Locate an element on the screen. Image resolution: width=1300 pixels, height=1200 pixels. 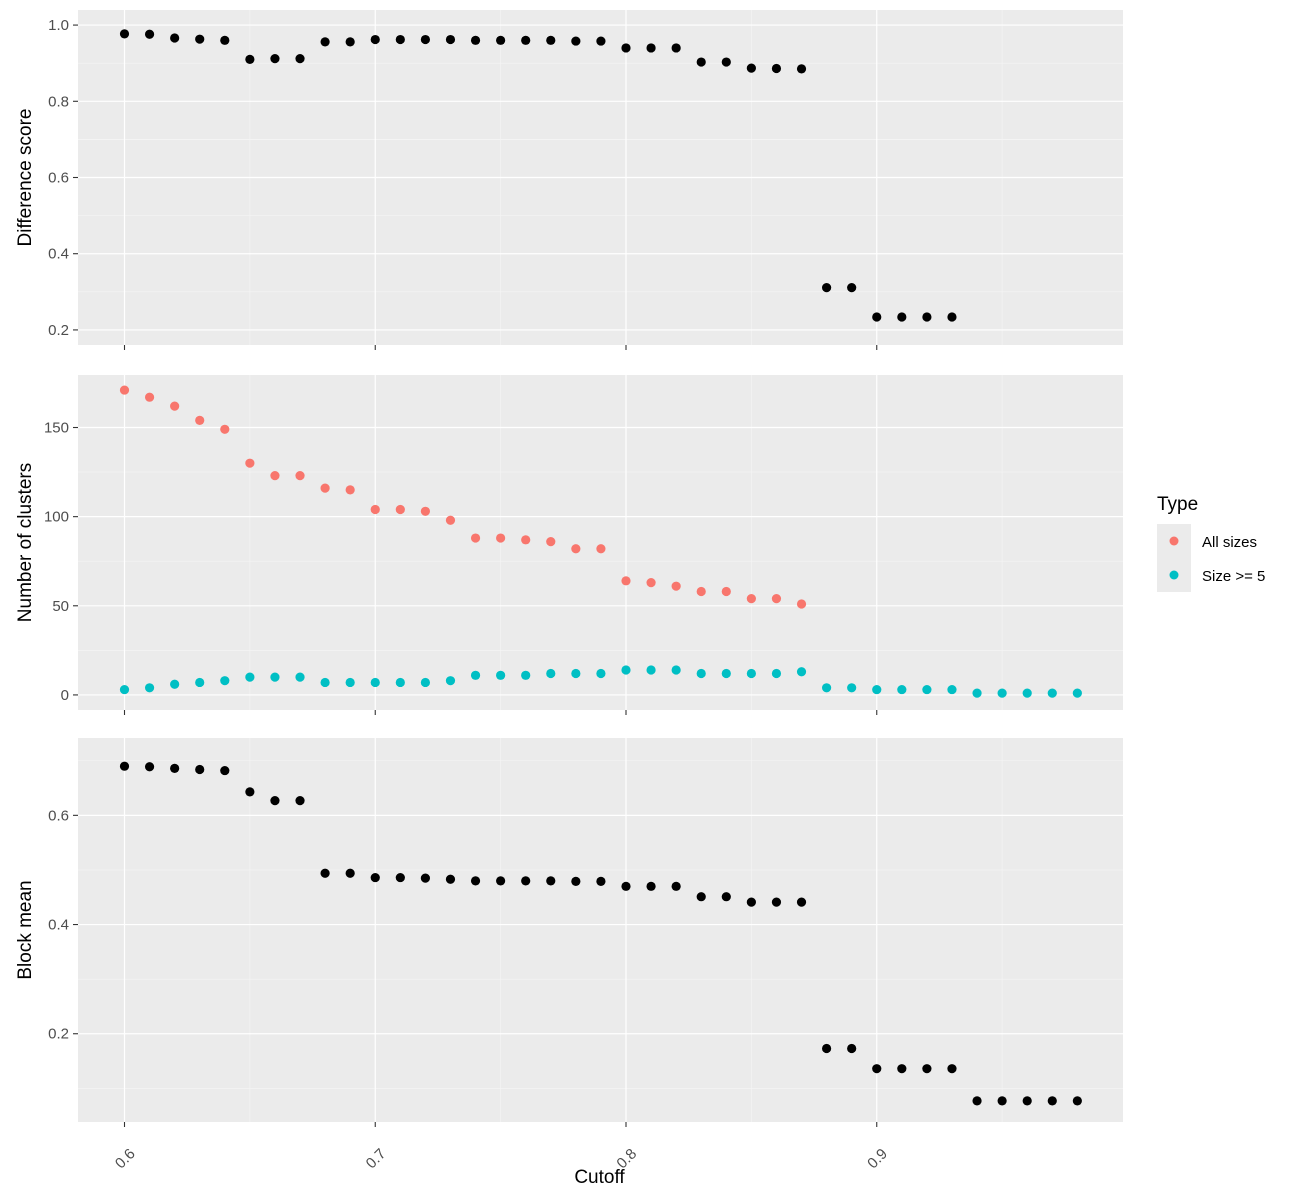
y-tick-label: 50 is located at coordinates (60, 606).